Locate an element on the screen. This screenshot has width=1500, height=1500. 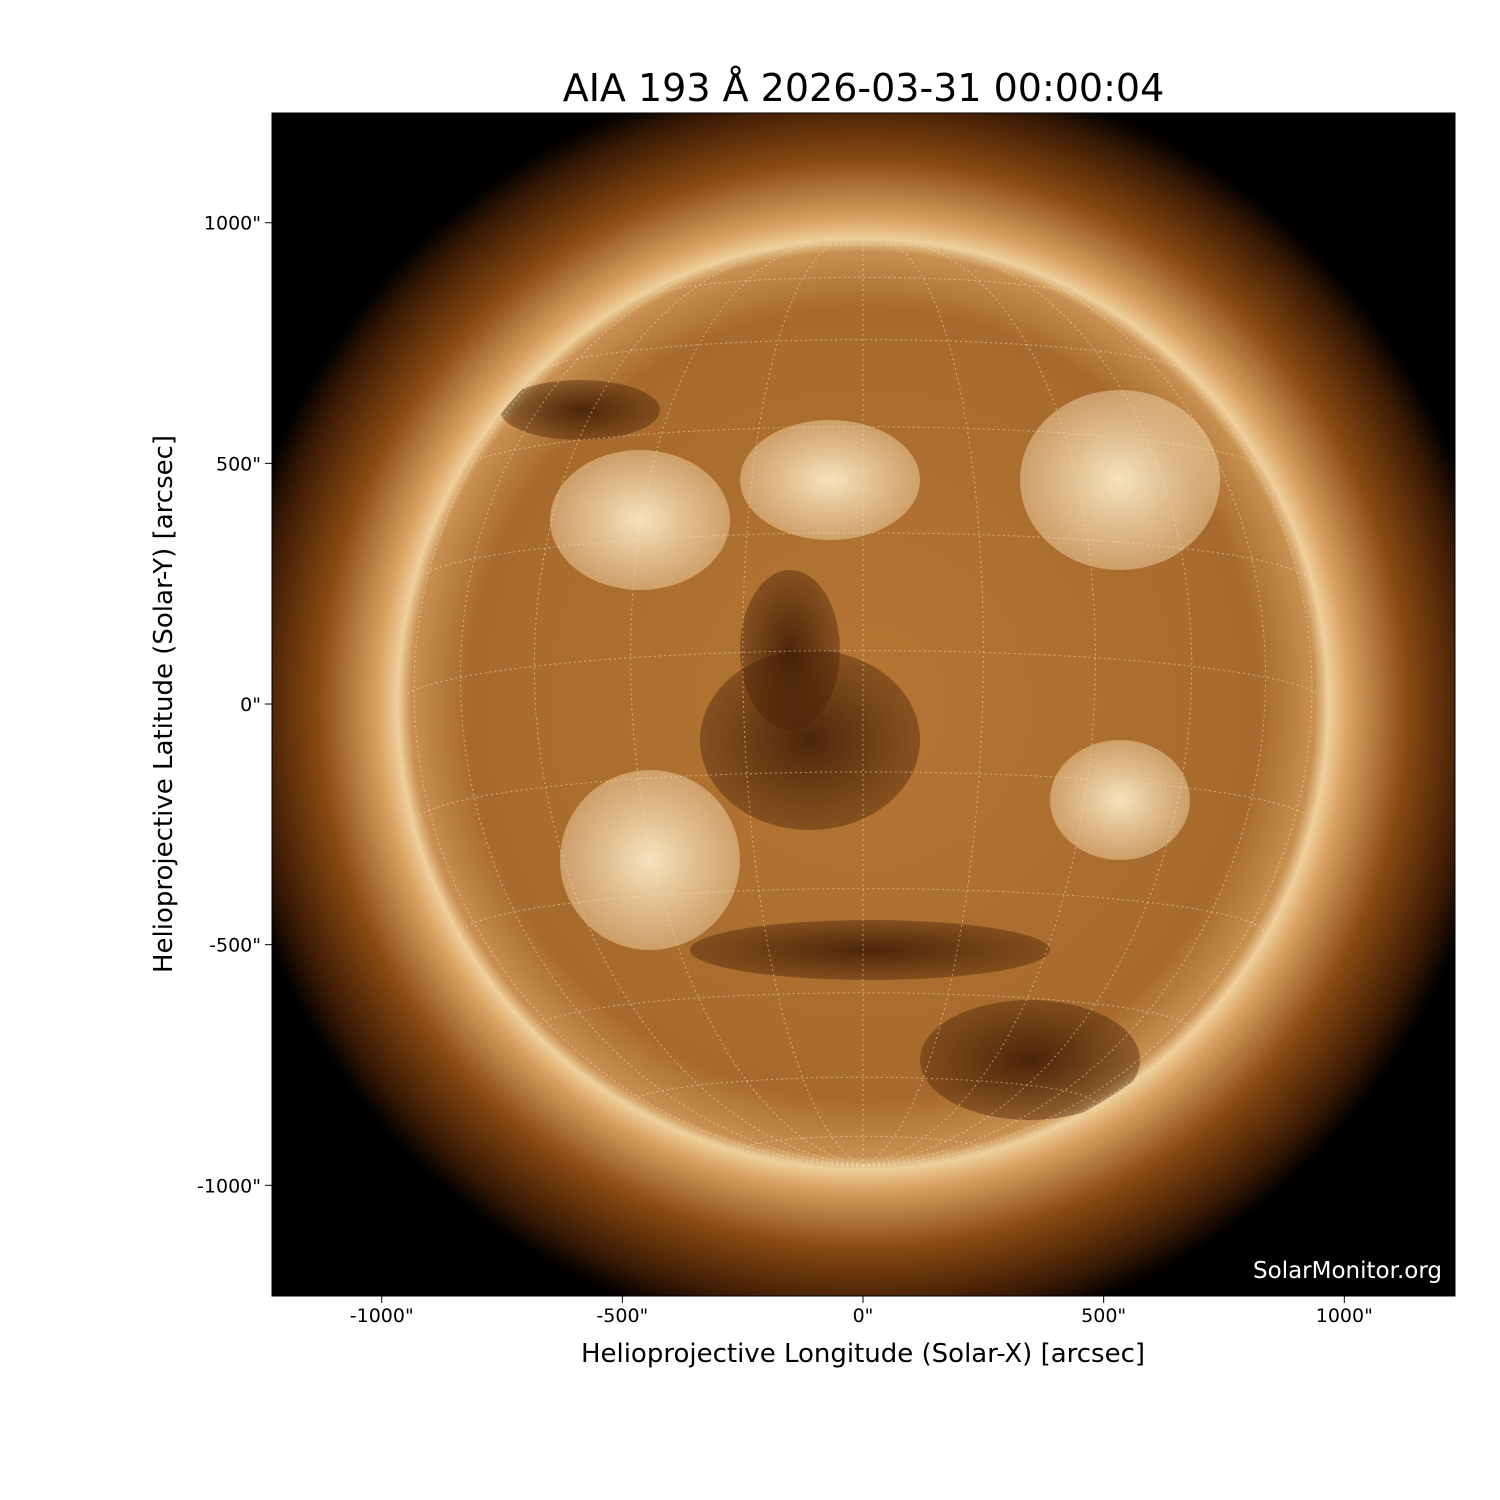
y-tick-label: 500" is located at coordinates (238, 464).